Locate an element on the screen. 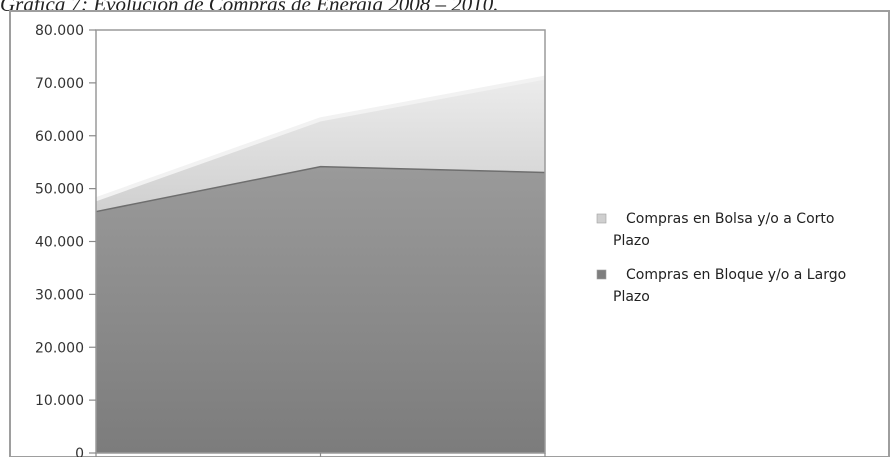 The width and height of the screenshot is (890, 457). y-tick-label: 20.000 is located at coordinates (59, 348).